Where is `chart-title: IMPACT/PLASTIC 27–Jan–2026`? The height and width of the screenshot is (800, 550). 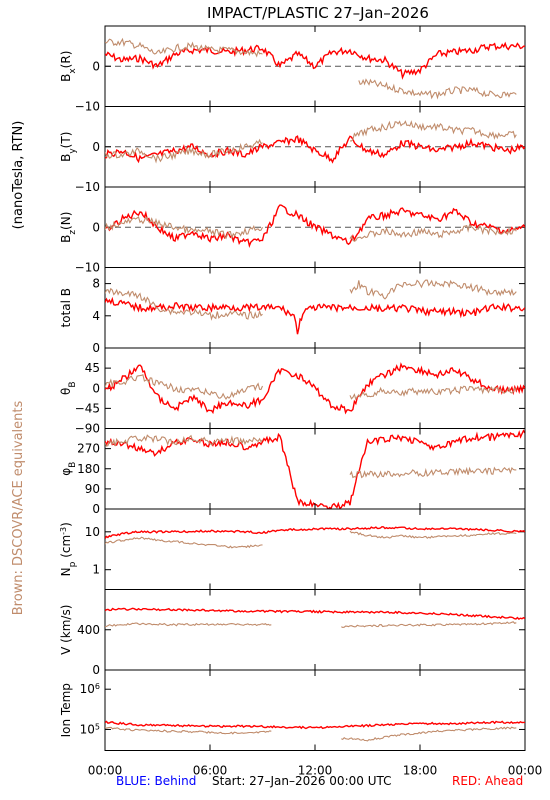
chart-title: IMPACT/PLASTIC 27–Jan–2026 is located at coordinates (318, 13).